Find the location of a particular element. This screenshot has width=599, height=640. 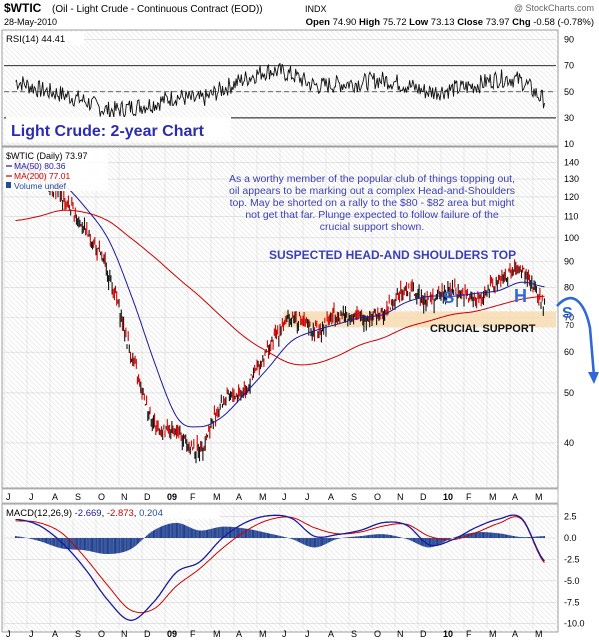

rsi-ticks: 10 30 50 70 90 is located at coordinates (569, 92).